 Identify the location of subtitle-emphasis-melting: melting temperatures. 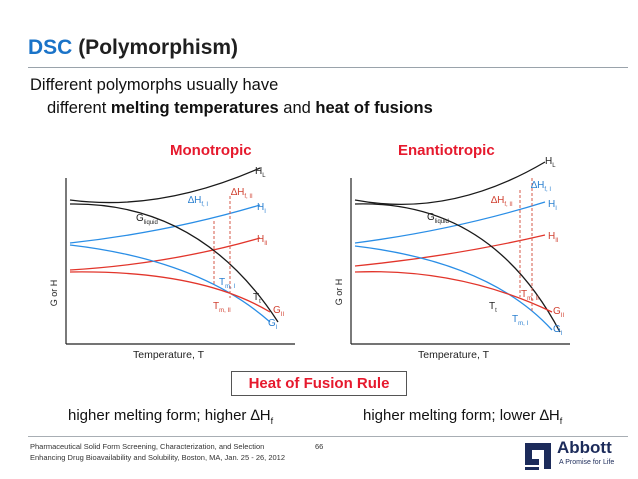
(194, 108).